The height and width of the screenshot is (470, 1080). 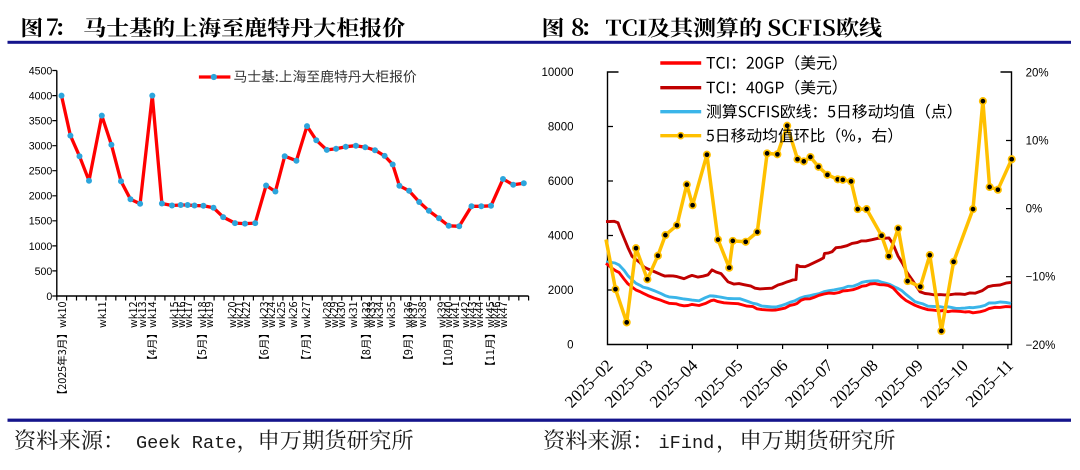 What do you see at coordinates (1037, 142) in the screenshot?
I see `svg-text: 10%` at bounding box center [1037, 142].